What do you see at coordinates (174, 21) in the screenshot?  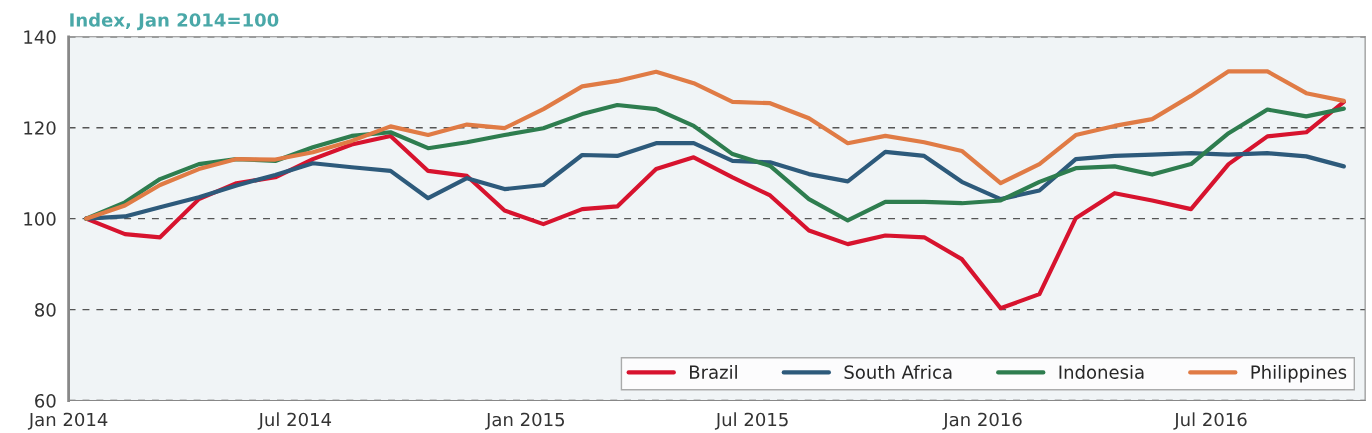 I see `y-axis-title: Index, Jan 2014=100` at bounding box center [174, 21].